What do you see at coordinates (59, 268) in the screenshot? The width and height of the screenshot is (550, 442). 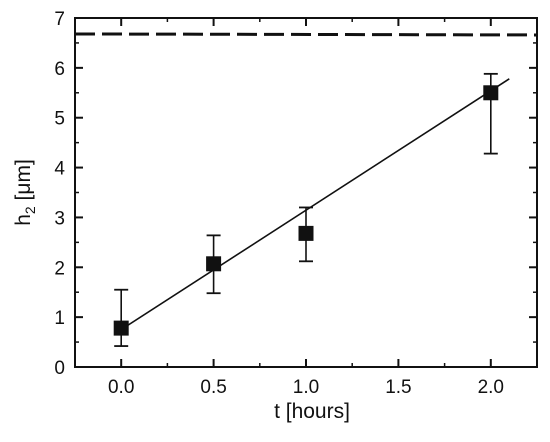 I see `y-tick-label: 2` at bounding box center [59, 268].